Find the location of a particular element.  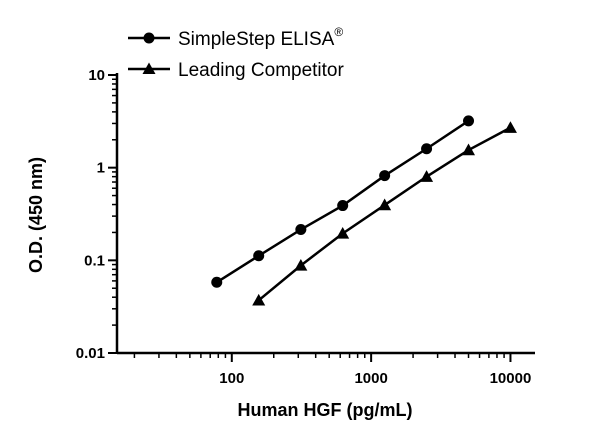

legend-label-competitor: Leading Competitor is located at coordinates (261, 70).